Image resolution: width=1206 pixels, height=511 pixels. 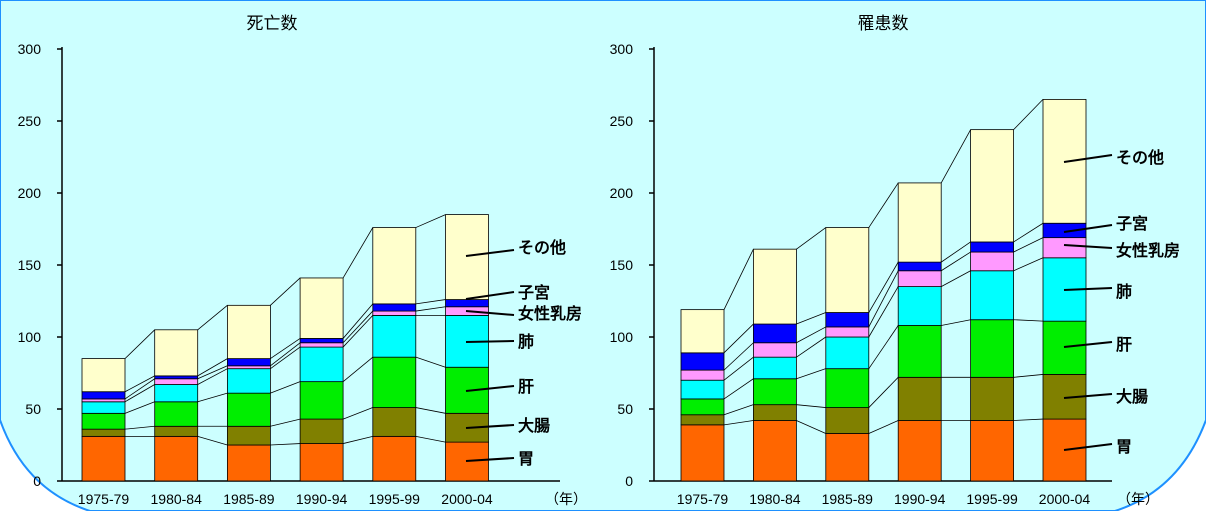 I want to click on series-label-colon: 大腸, so click(x=534, y=425).